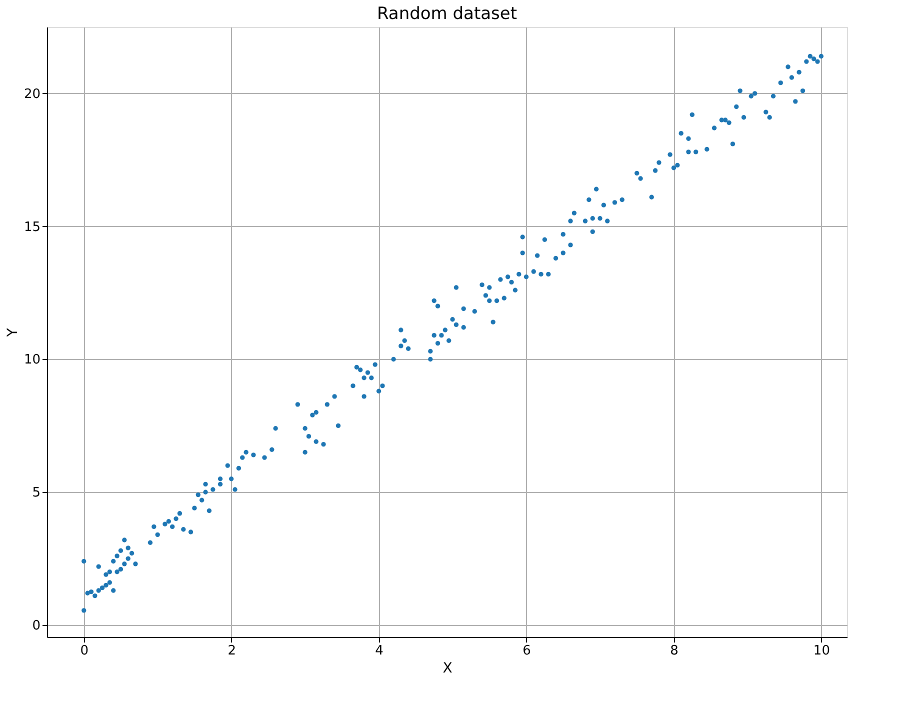  I want to click on x-tick-label: 4, so click(379, 651).